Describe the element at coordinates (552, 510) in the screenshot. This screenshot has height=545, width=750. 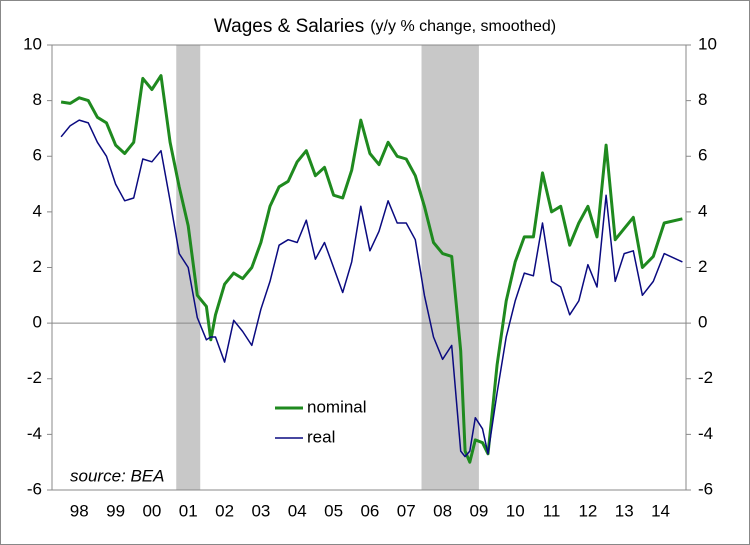
I see `x-tick-label: 11` at that location.